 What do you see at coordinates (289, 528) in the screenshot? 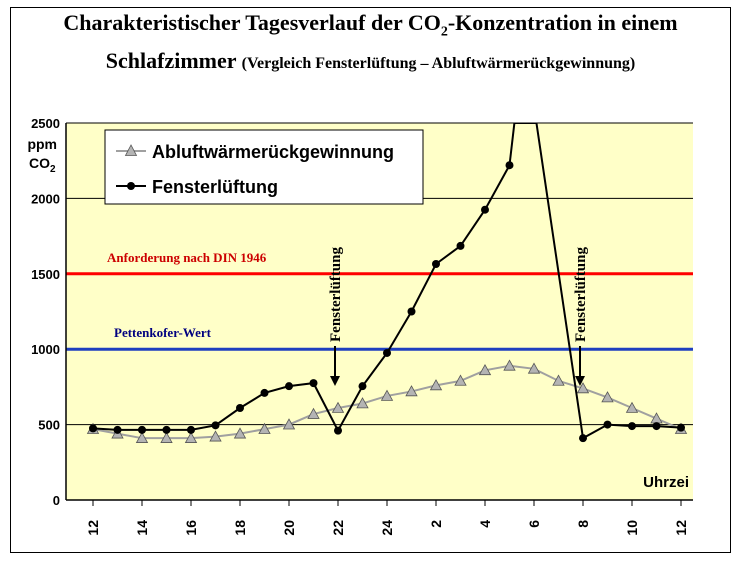
I see `x-tick-label: 20` at bounding box center [289, 528].